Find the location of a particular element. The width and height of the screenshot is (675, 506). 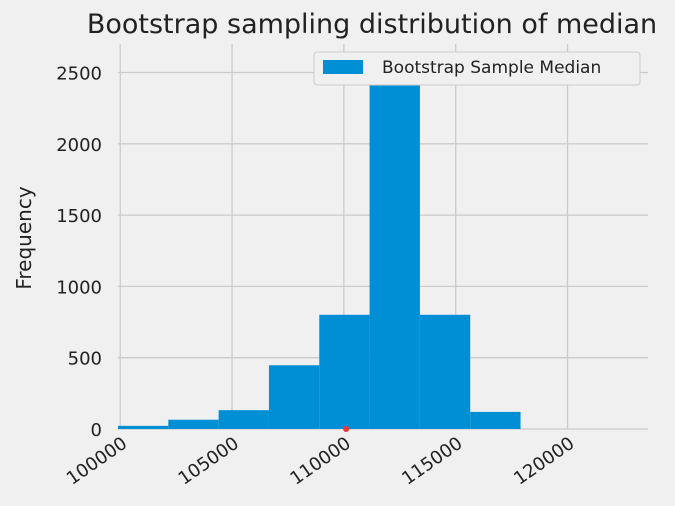

legend: Bootstrap Sample Median is located at coordinates (477, 68).